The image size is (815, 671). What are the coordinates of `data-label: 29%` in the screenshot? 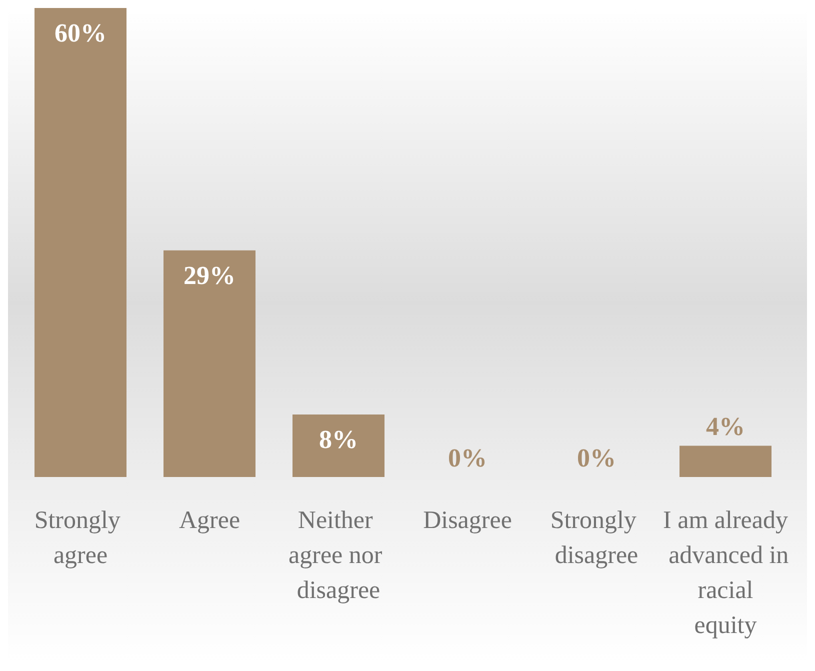 It's located at (210, 275).